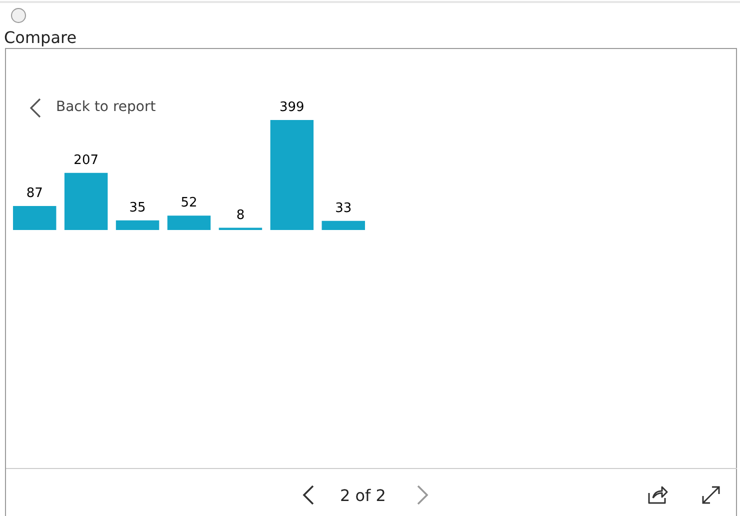 The image size is (740, 516). I want to click on data-label: 35, so click(137, 208).